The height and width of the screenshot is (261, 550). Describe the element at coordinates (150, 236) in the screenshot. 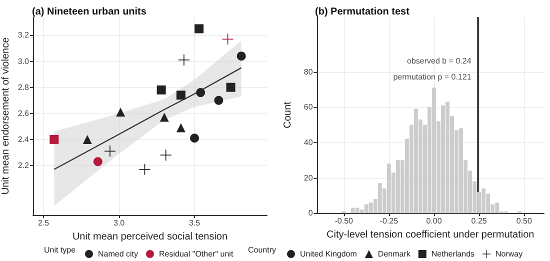

I see `x-axis-title: Unit mean perceived social tension` at that location.